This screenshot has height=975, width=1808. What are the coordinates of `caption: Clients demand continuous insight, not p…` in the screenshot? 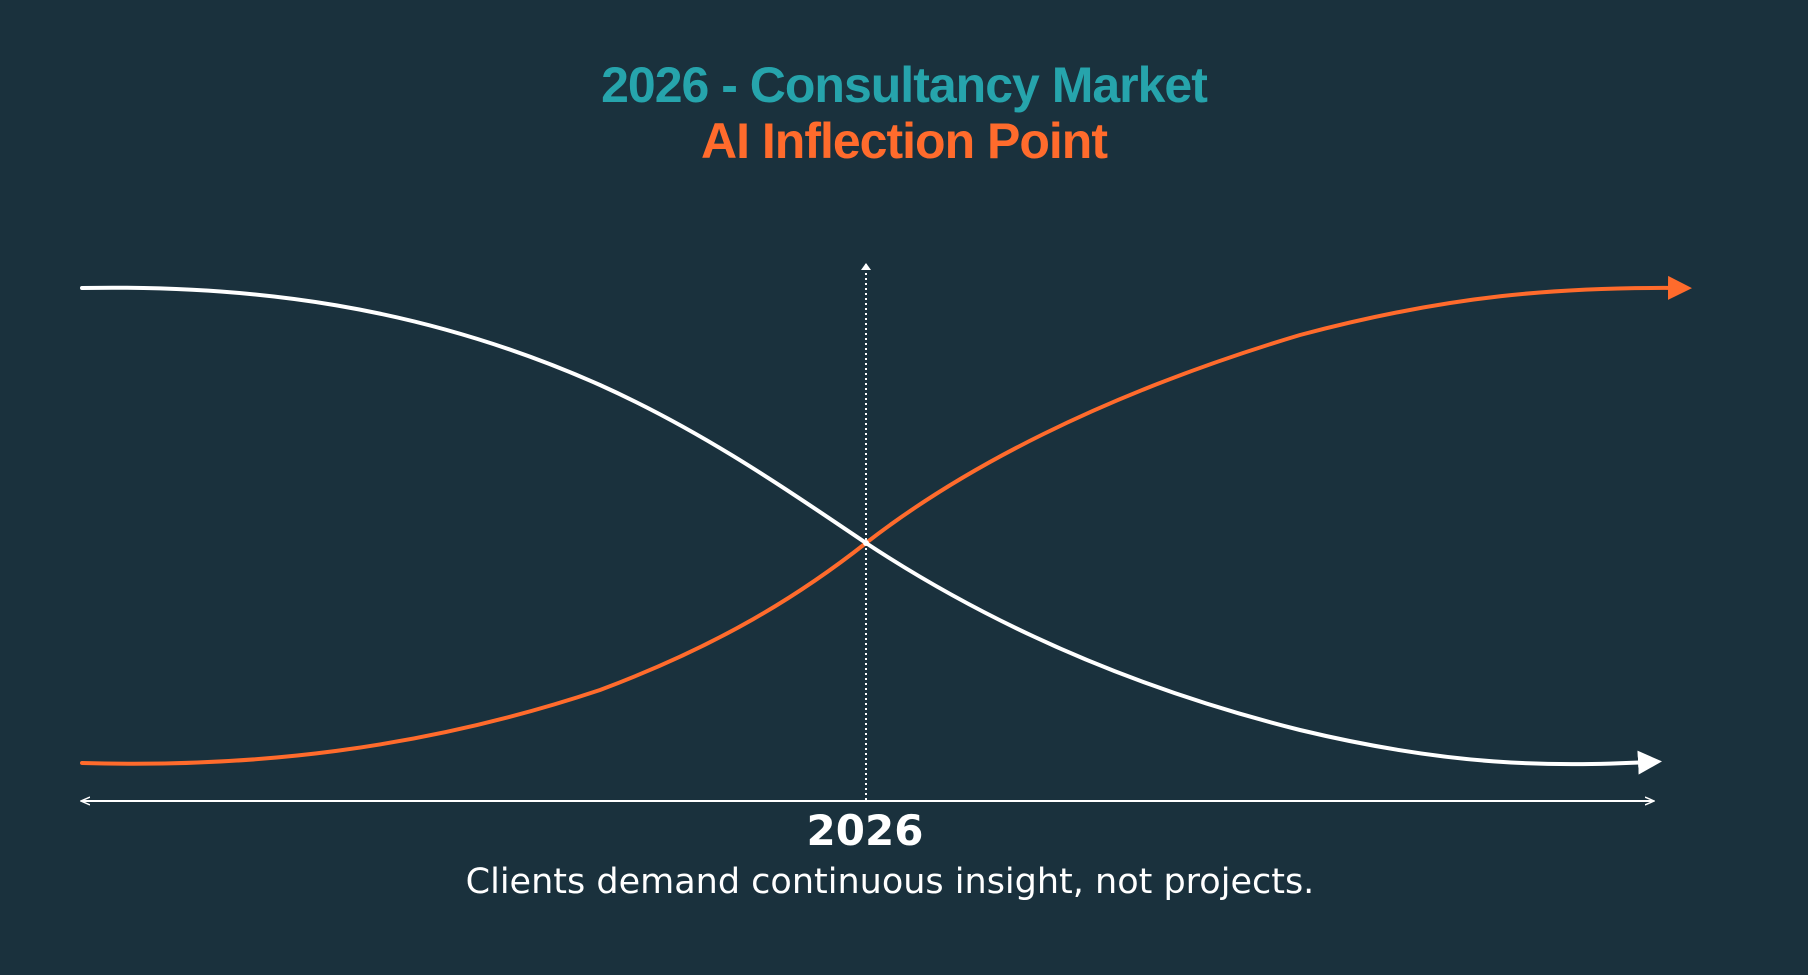 It's located at (890, 882).